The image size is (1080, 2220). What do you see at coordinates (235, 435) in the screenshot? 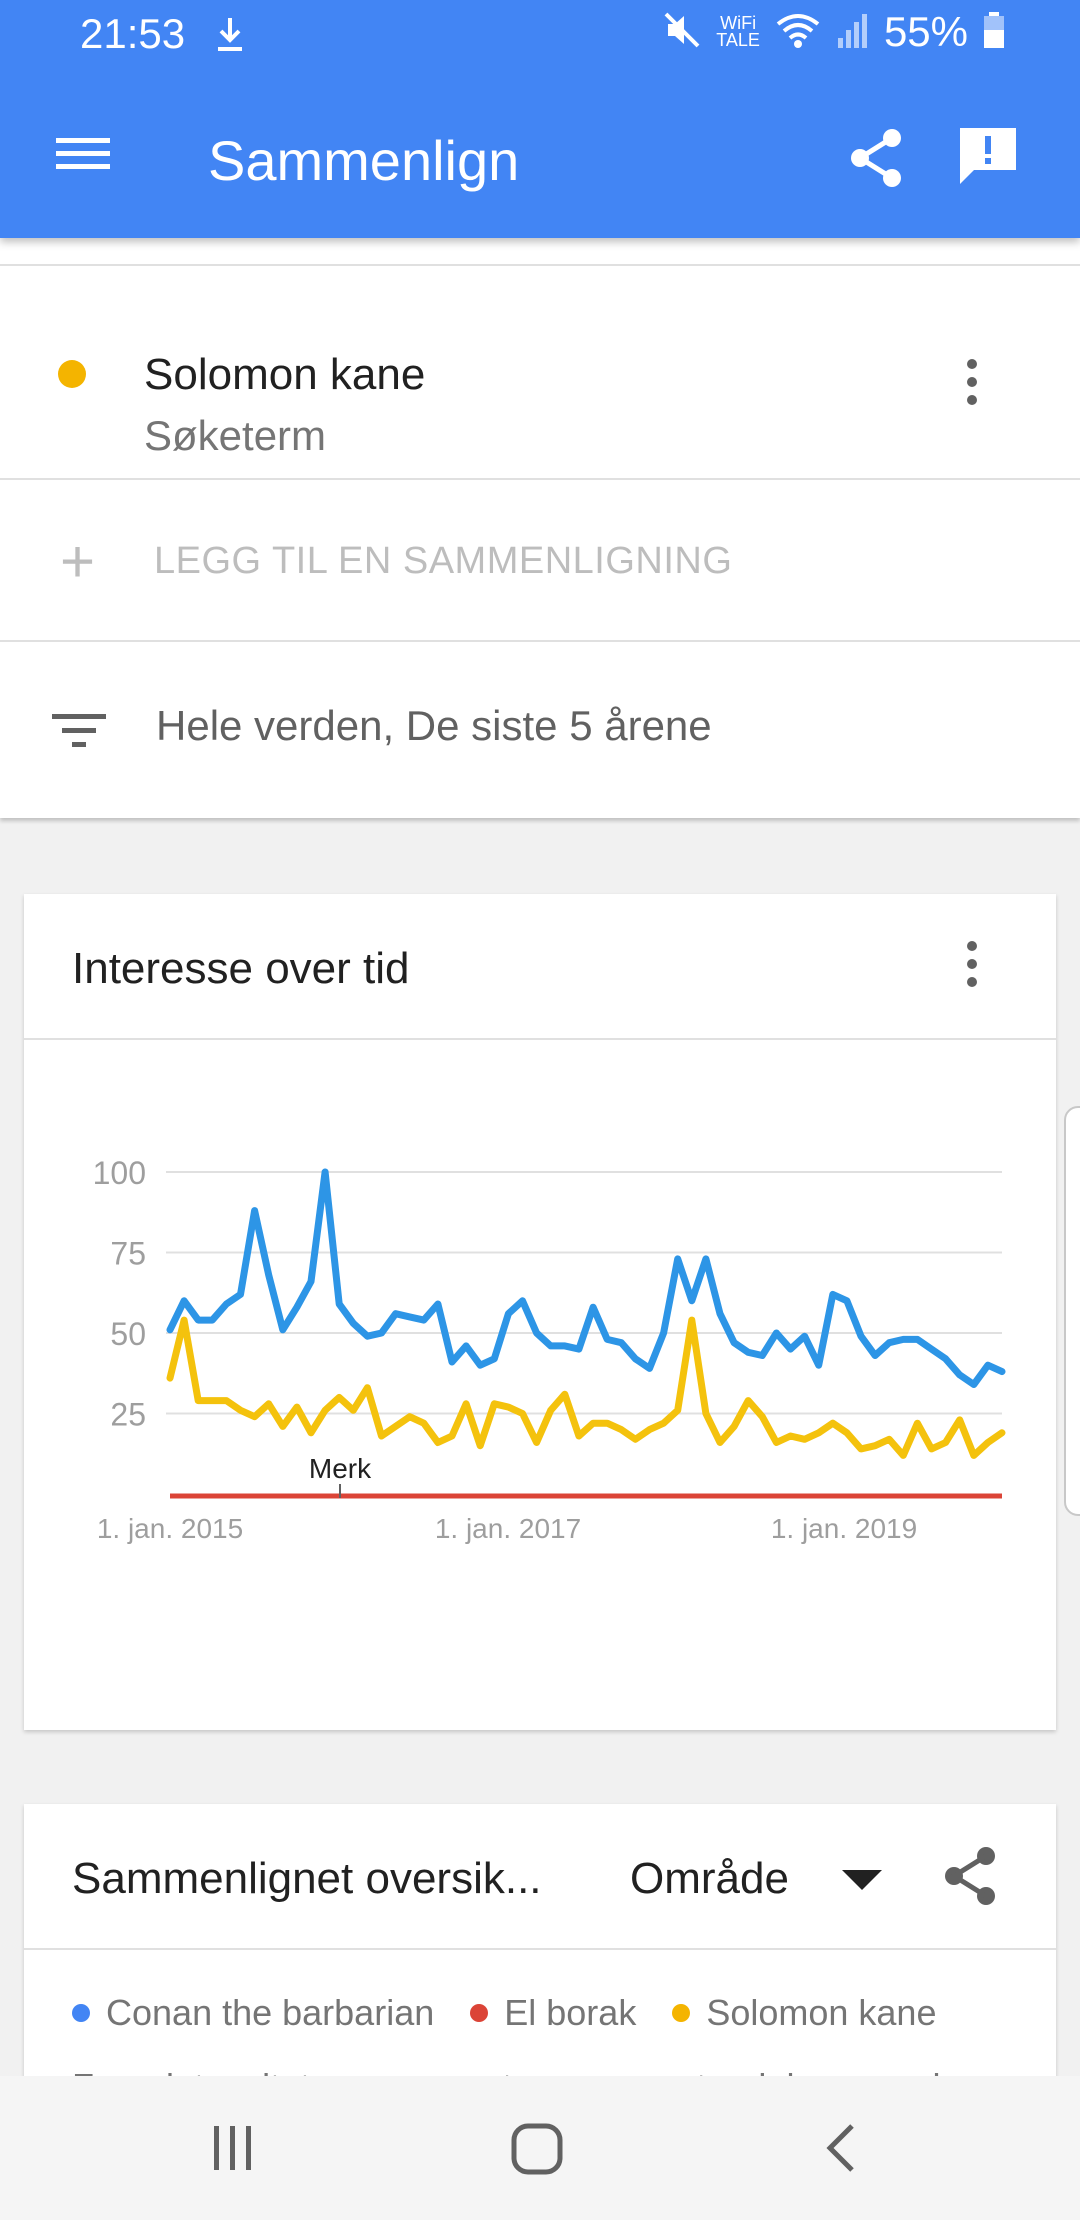
I see `term-type: Søketerm` at bounding box center [235, 435].